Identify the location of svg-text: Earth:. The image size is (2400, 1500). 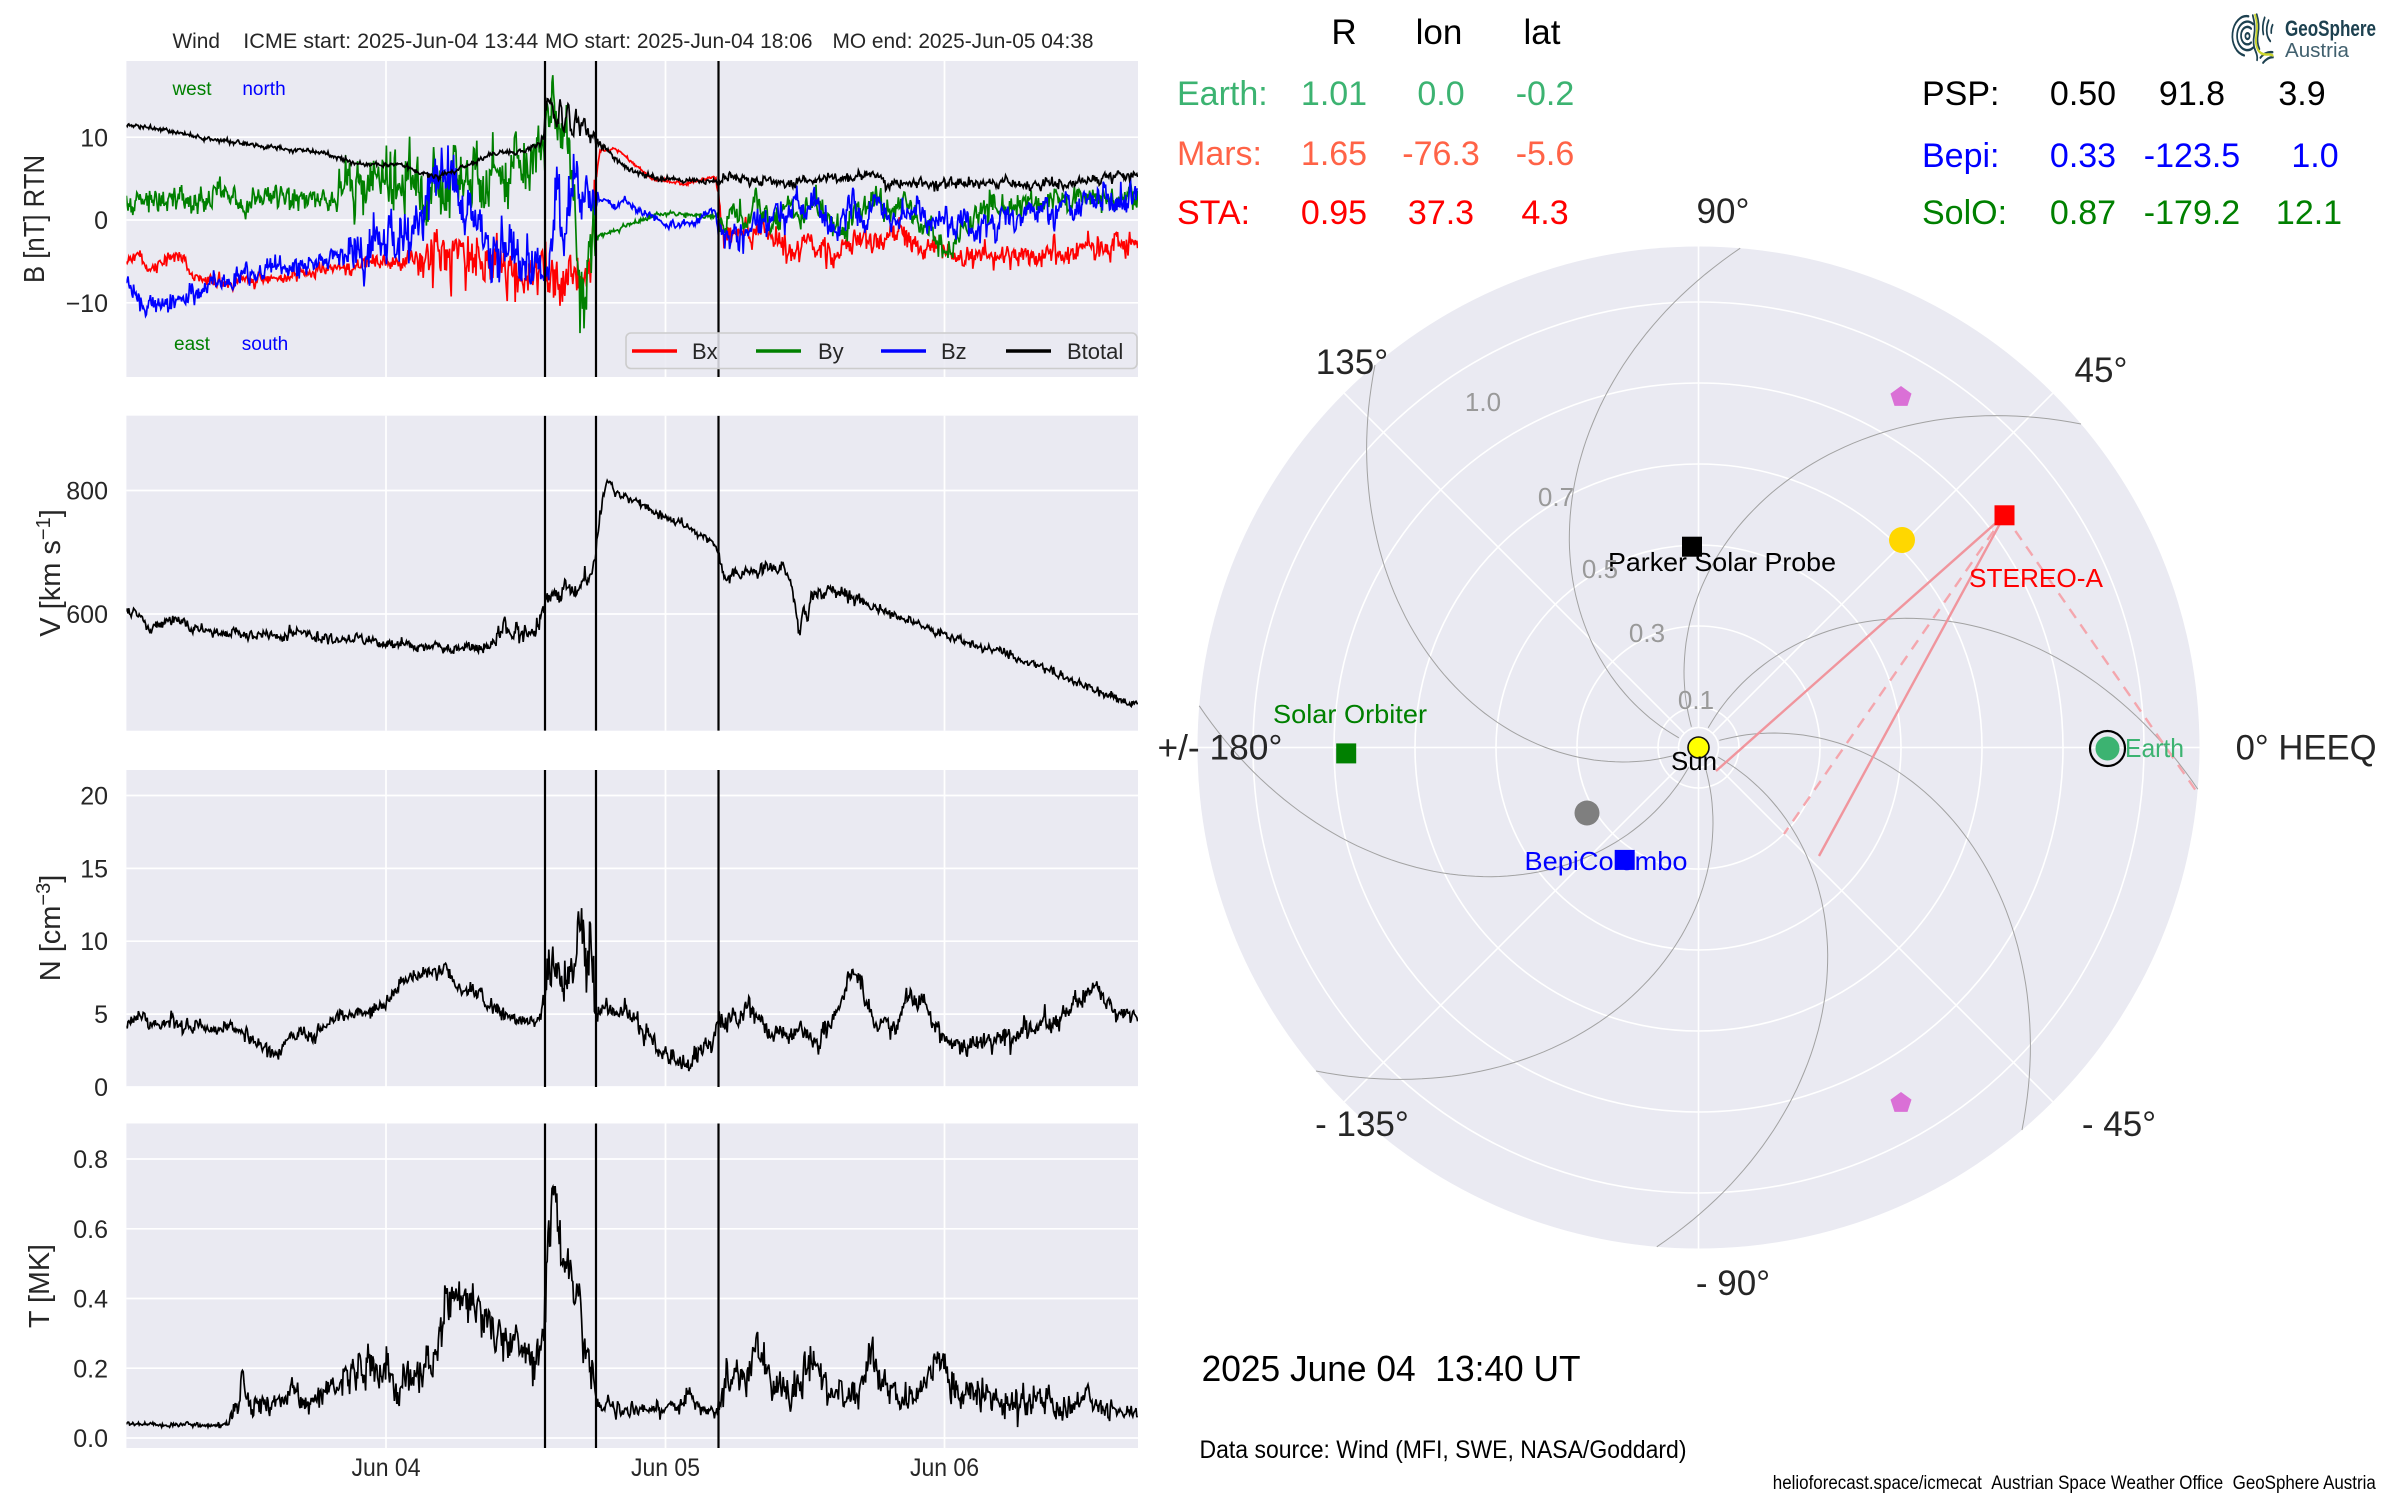
(1222, 94).